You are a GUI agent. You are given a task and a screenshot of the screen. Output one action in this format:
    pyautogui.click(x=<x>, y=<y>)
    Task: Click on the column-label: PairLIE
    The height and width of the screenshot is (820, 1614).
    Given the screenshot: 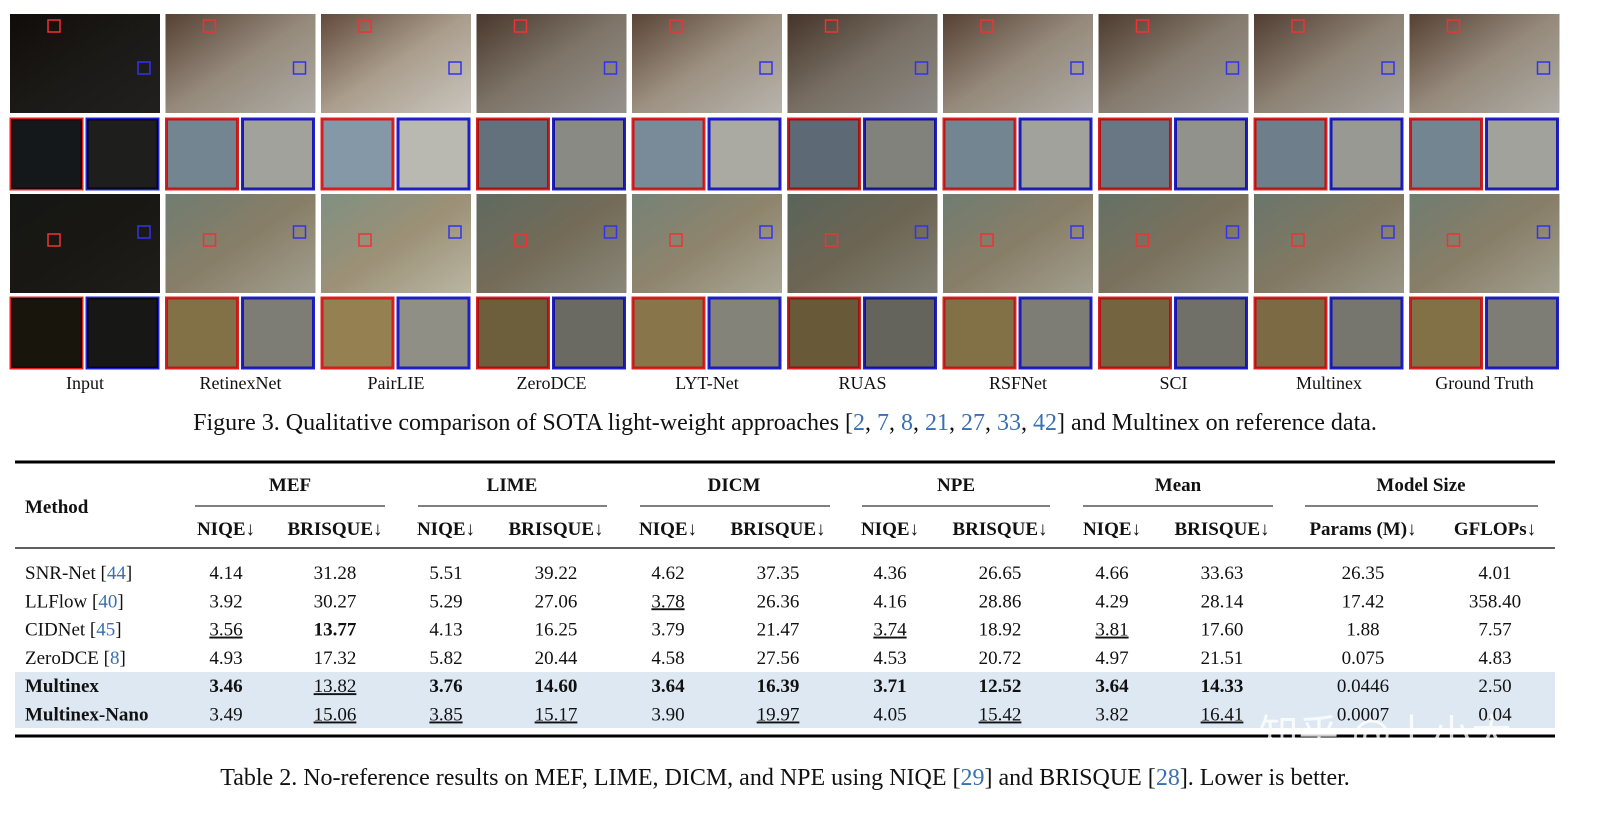 What is the action you would take?
    pyautogui.click(x=396, y=383)
    